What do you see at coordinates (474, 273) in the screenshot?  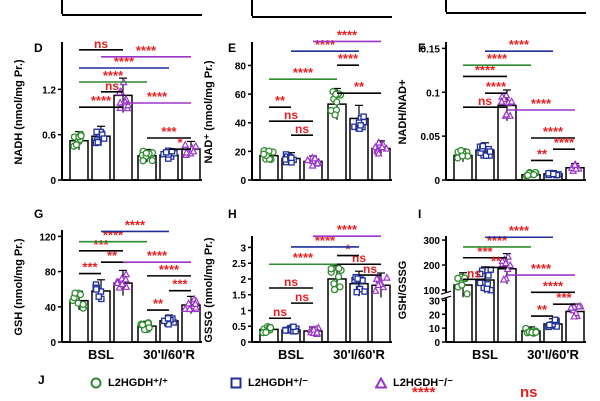 I see `sig-label-i-2: ns` at bounding box center [474, 273].